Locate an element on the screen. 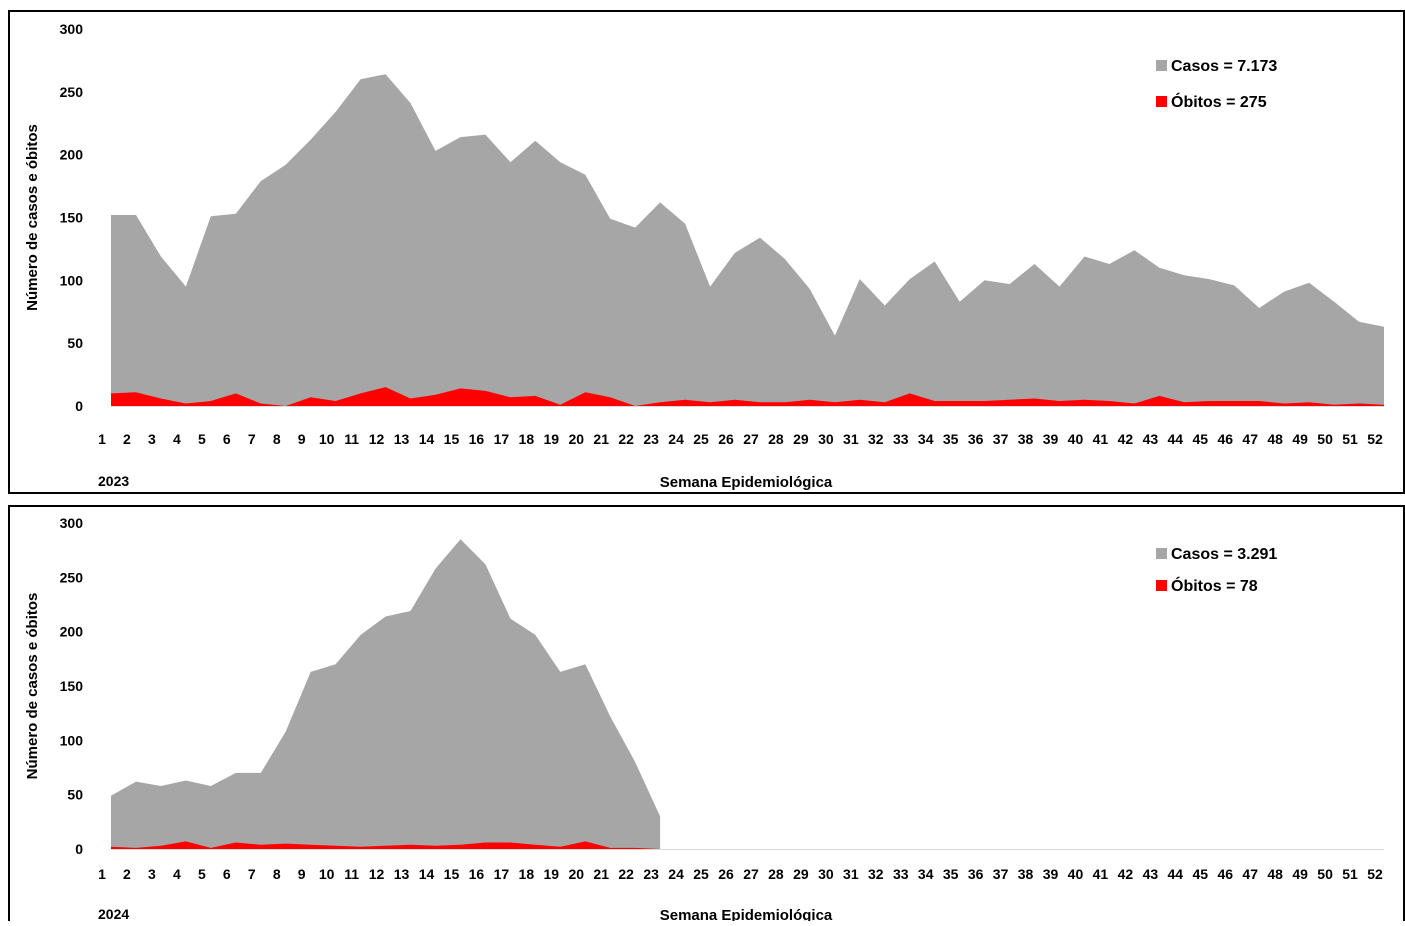  x-tick-label: 46 is located at coordinates (1225, 439).